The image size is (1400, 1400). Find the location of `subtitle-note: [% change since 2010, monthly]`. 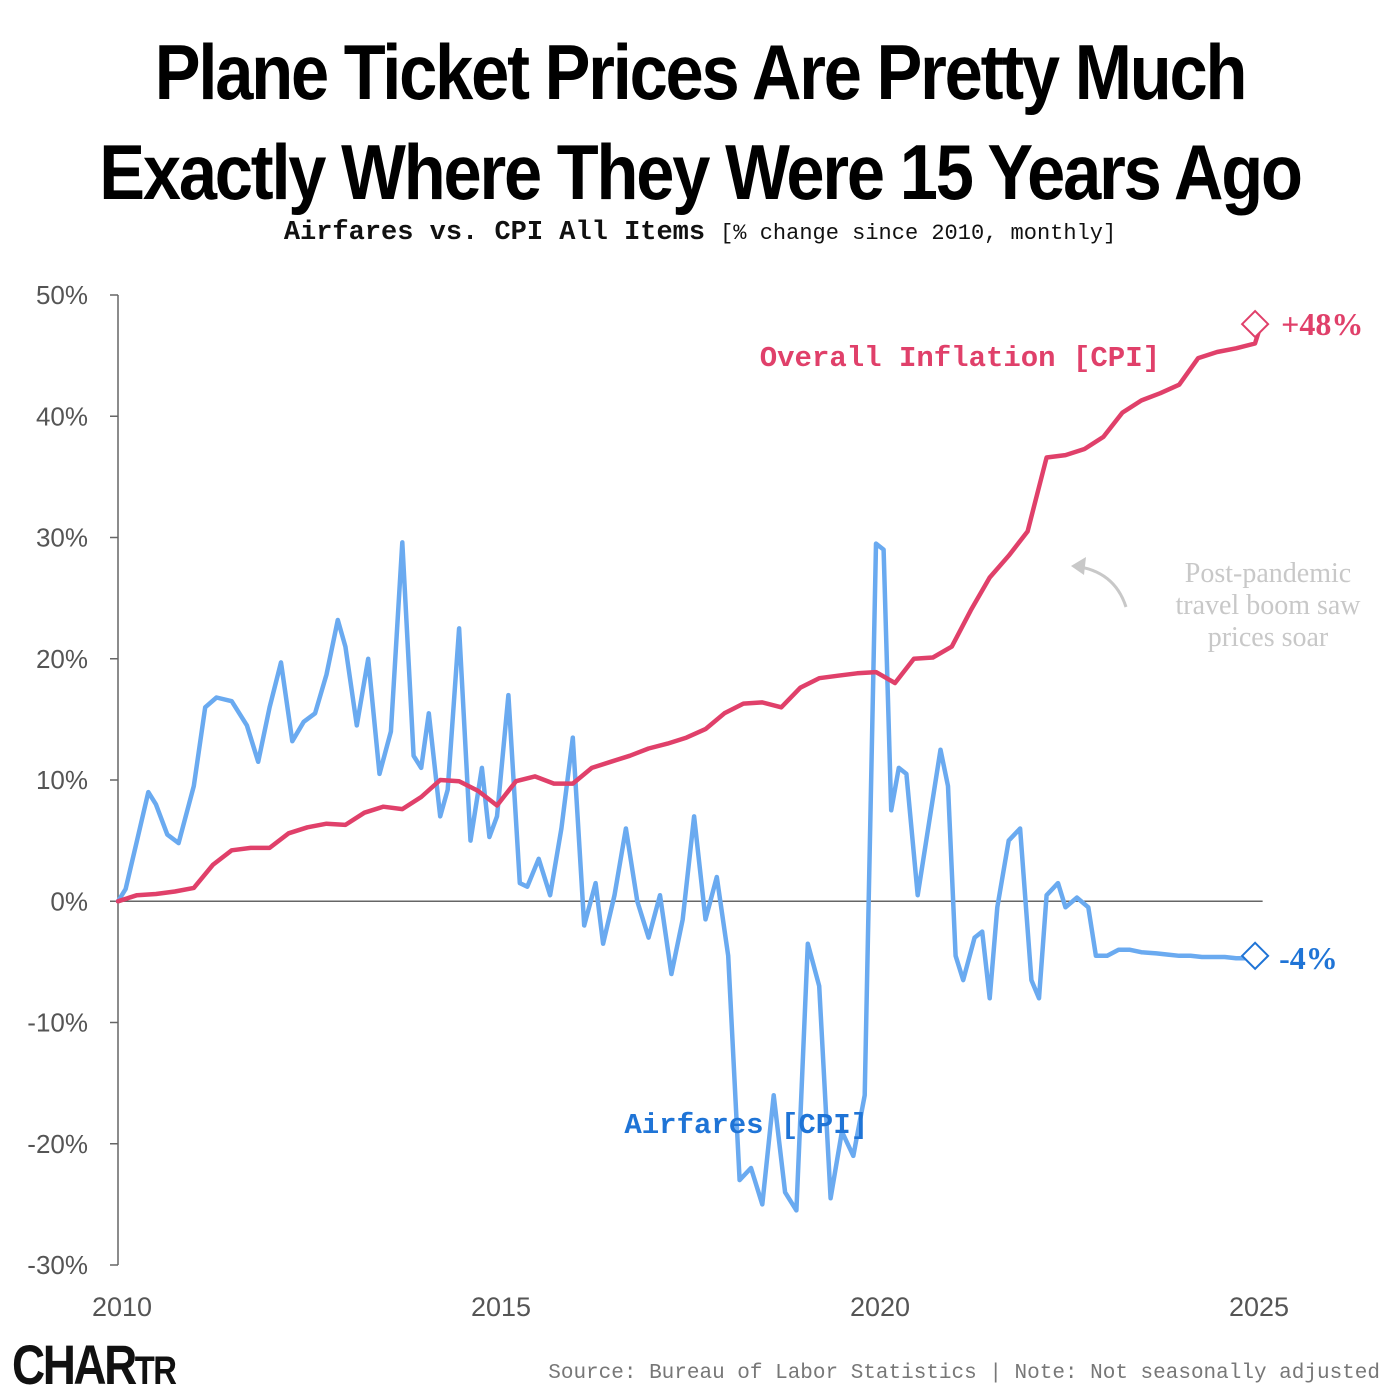

subtitle-note: [% change since 2010, monthly] is located at coordinates (918, 233).